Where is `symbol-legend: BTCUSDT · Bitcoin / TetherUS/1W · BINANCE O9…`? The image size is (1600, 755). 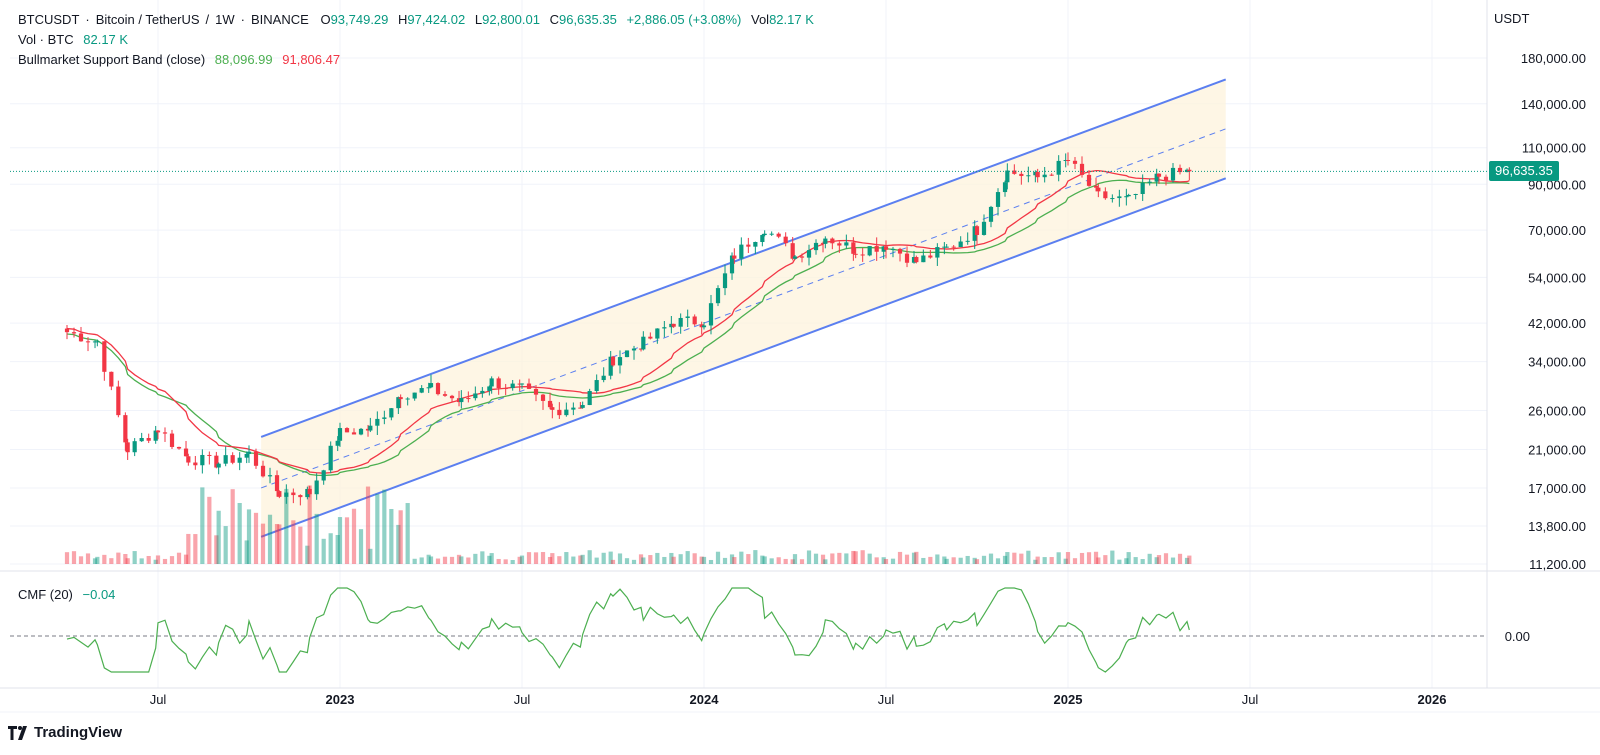 symbol-legend: BTCUSDT · Bitcoin / TetherUS/1W · BINANCE O9… is located at coordinates (422, 20).